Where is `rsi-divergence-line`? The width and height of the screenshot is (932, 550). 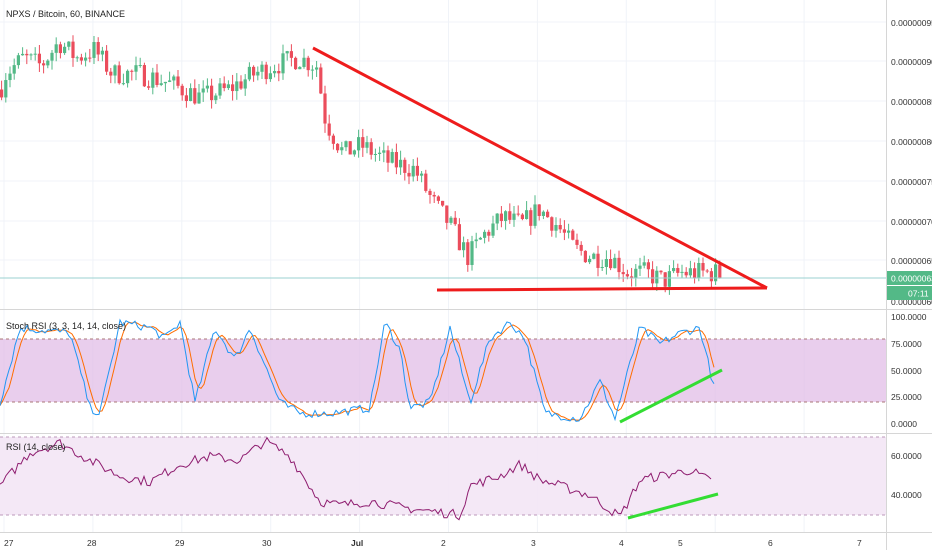 rsi-divergence-line is located at coordinates (673, 506).